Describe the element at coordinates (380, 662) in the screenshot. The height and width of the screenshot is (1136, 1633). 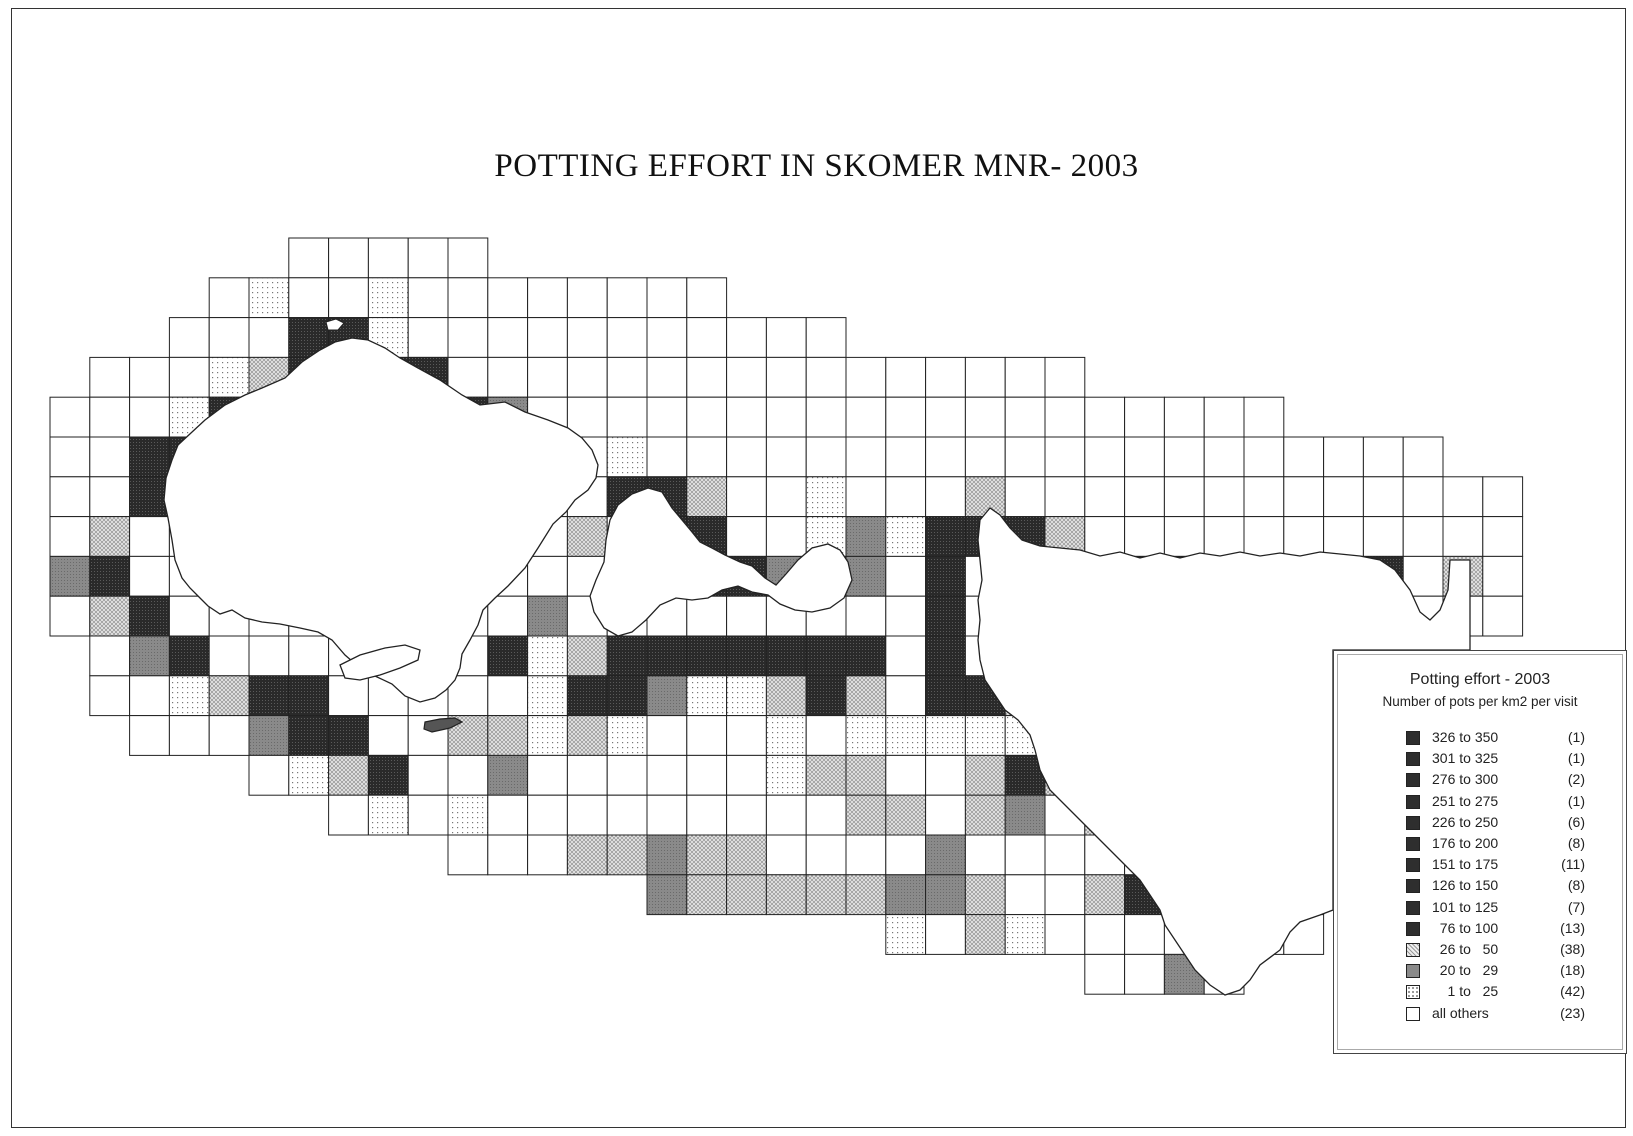
I see `southern-headland` at that location.